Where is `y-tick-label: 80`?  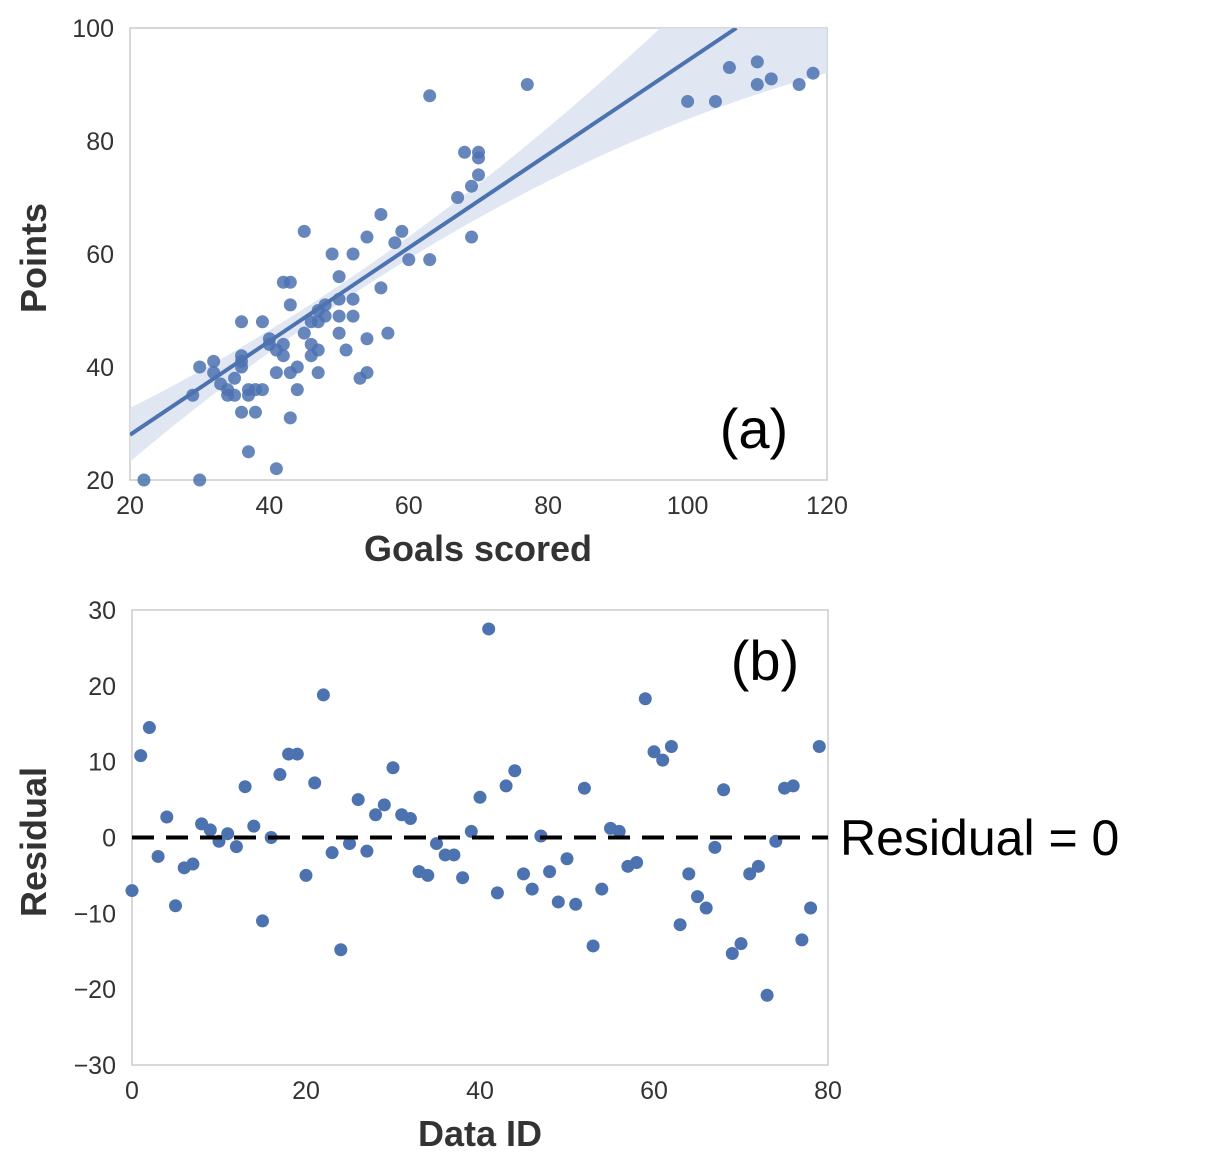 y-tick-label: 80 is located at coordinates (100, 142).